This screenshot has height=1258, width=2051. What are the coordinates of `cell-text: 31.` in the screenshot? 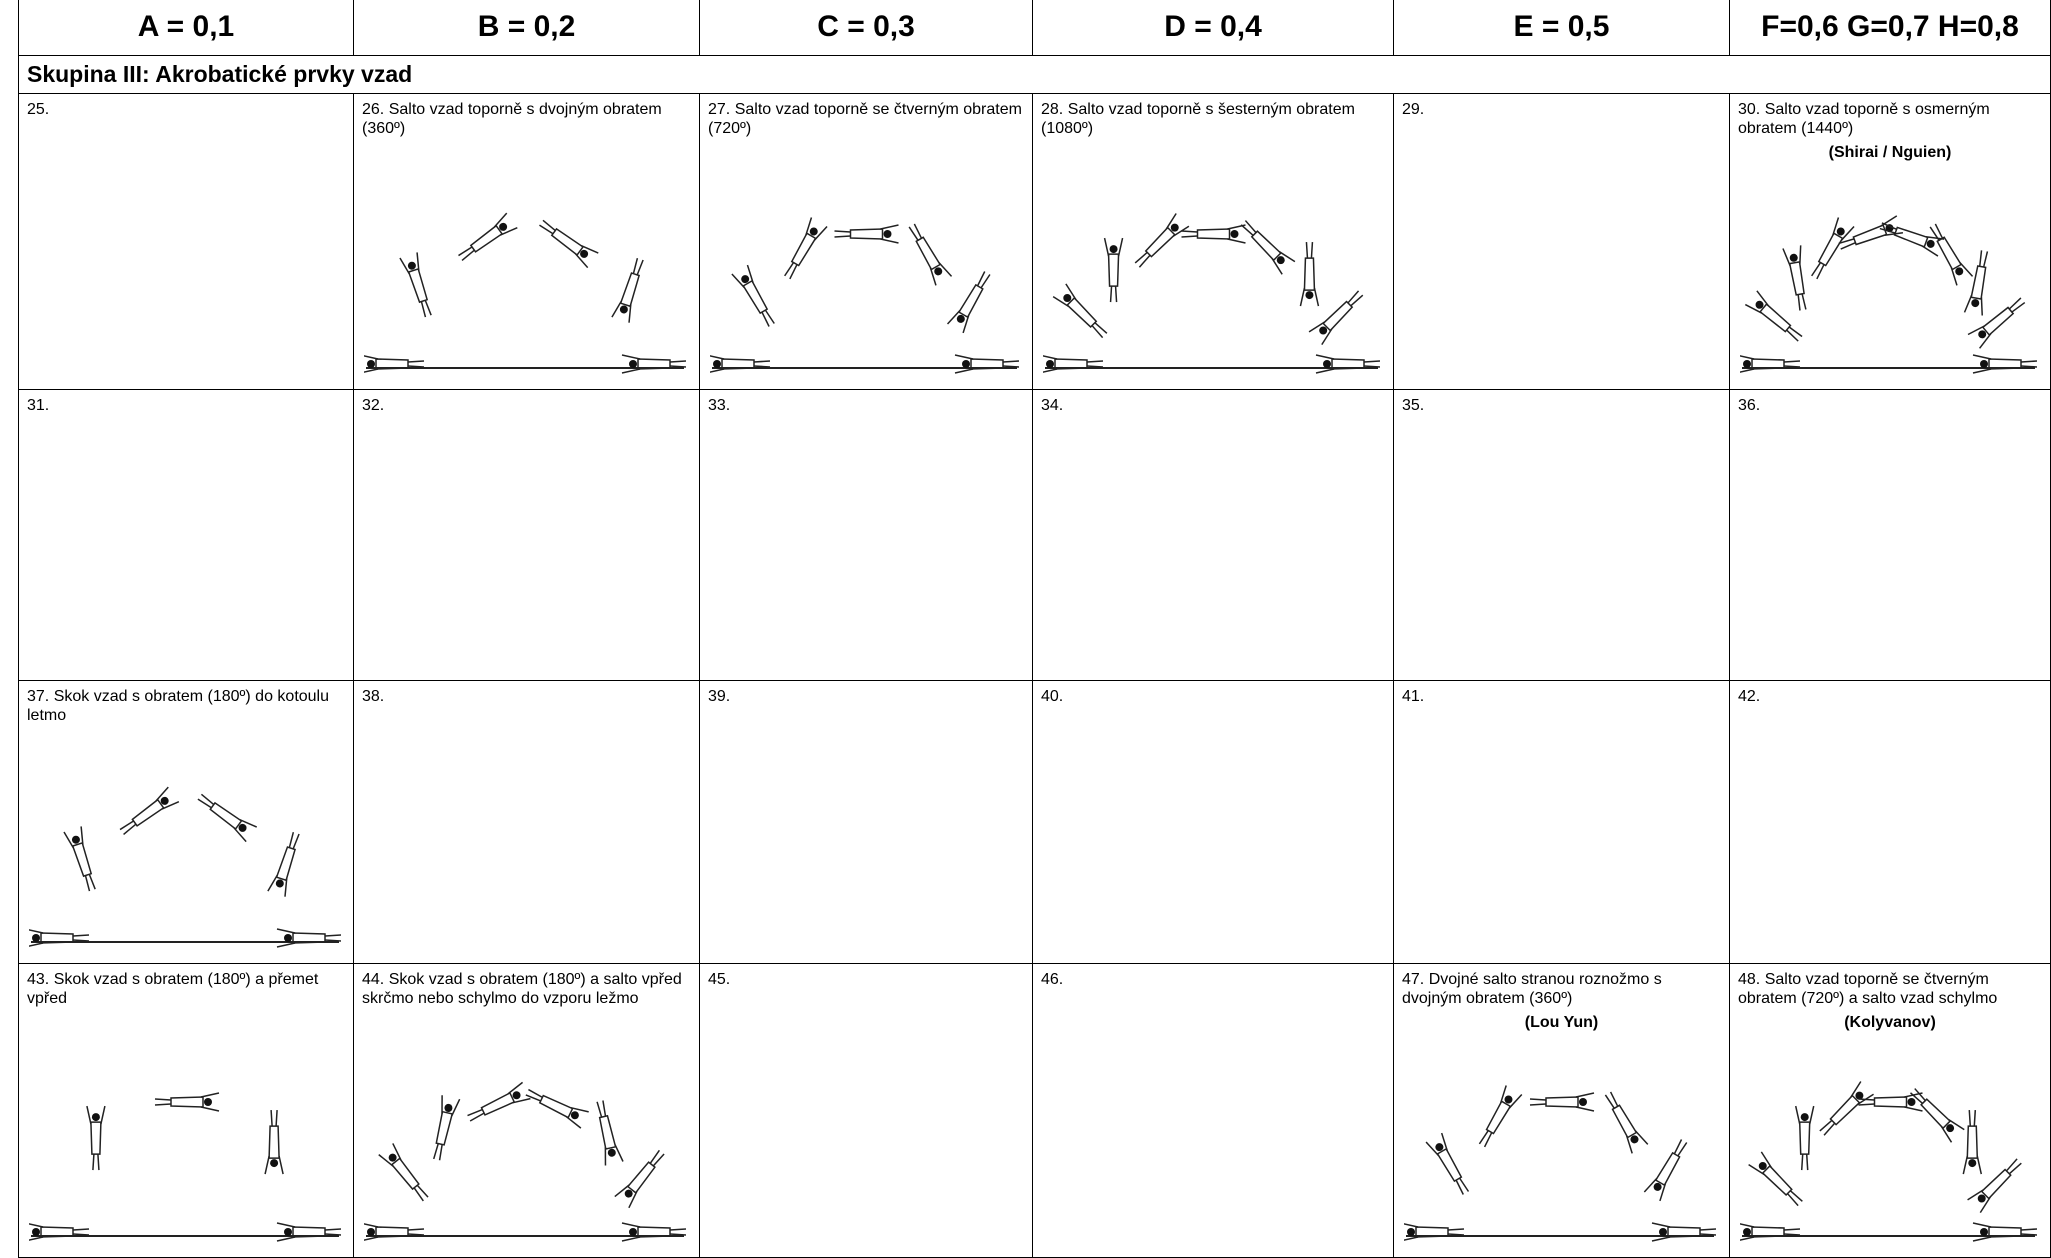 It's located at (38, 405).